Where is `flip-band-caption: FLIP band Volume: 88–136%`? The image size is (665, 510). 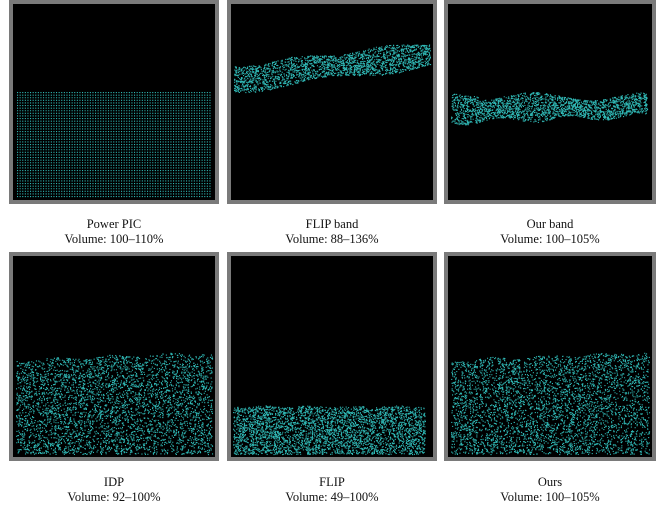
flip-band-caption: FLIP band Volume: 88–136% is located at coordinates (332, 232).